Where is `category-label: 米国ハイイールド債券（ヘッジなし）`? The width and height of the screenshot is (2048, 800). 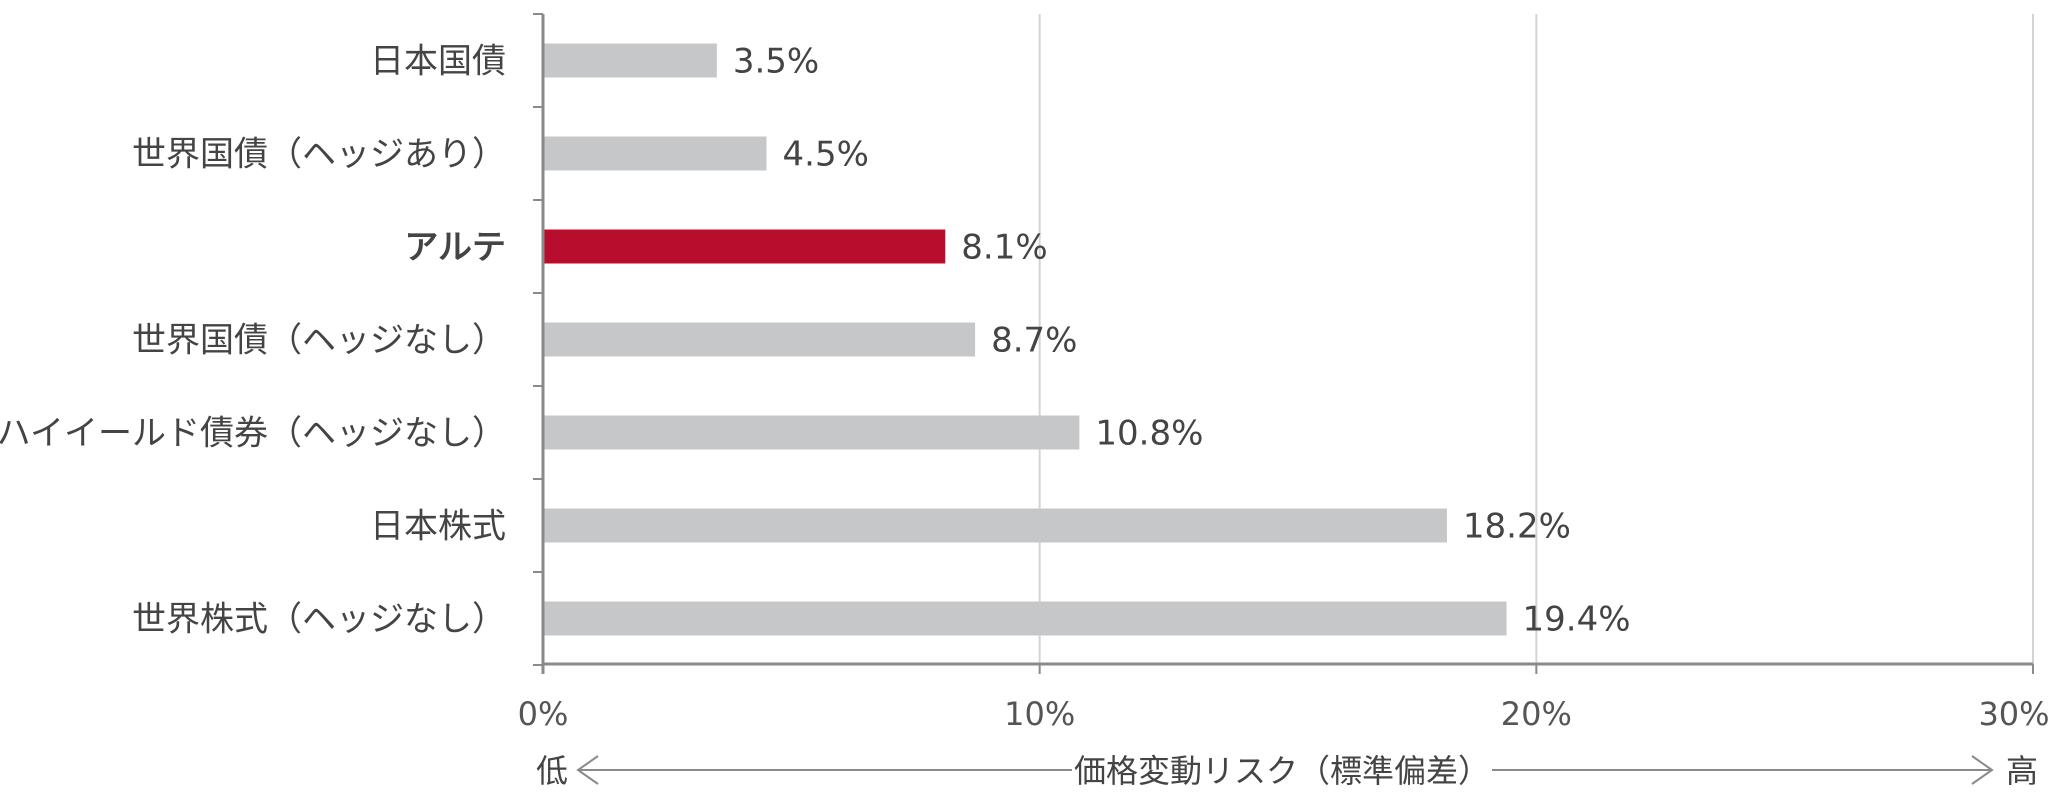
category-label: 米国ハイイールド債券（ヘッジなし） is located at coordinates (253, 434).